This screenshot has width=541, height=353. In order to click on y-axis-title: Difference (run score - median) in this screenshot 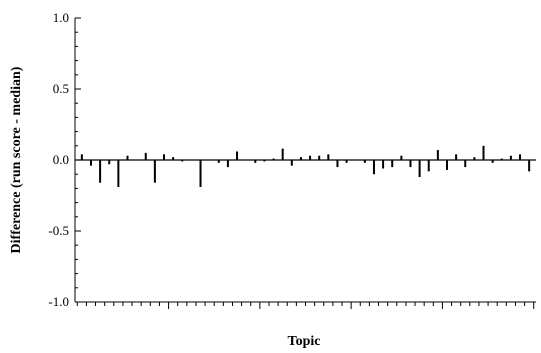, I will do `click(16, 159)`.